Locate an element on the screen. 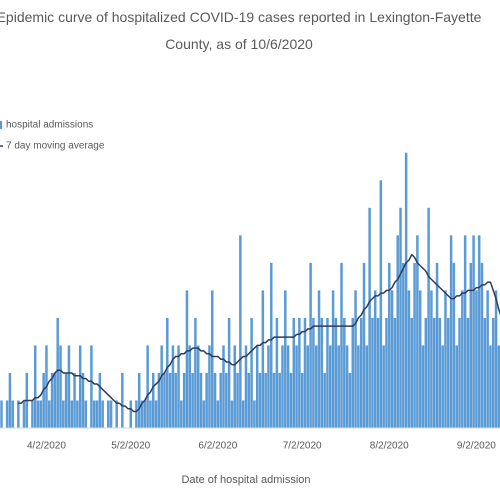  x-tick-label: 4/2/2020 is located at coordinates (46, 446).